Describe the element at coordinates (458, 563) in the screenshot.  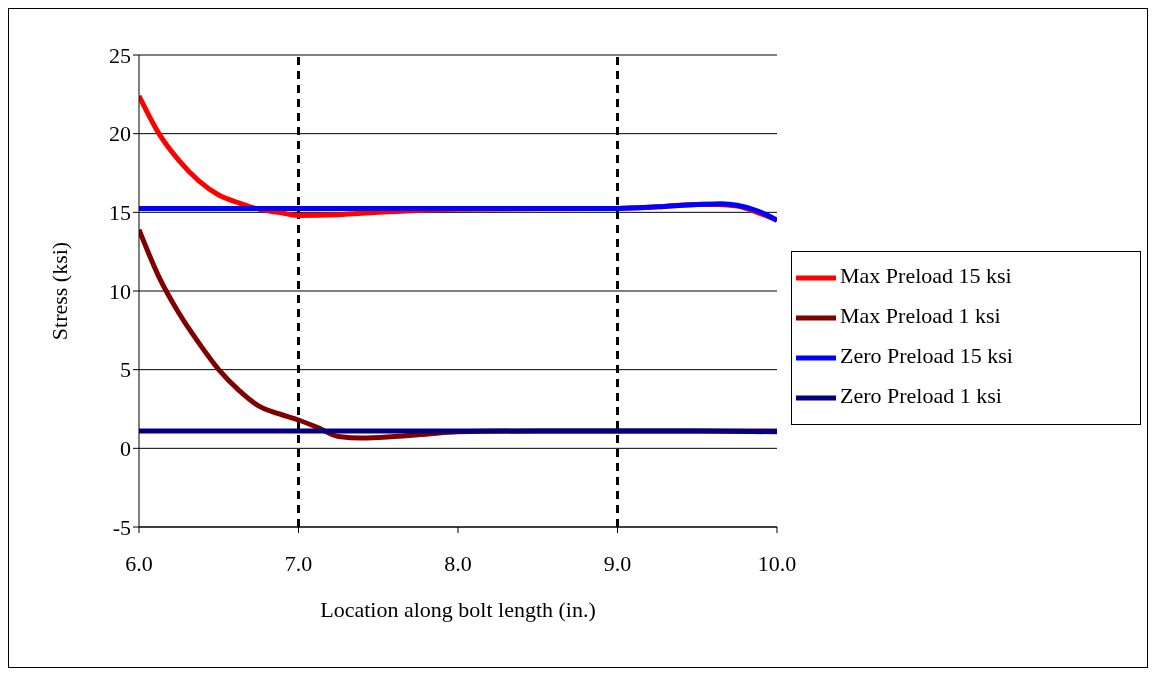
I see `x-tick-label: 8.0` at that location.